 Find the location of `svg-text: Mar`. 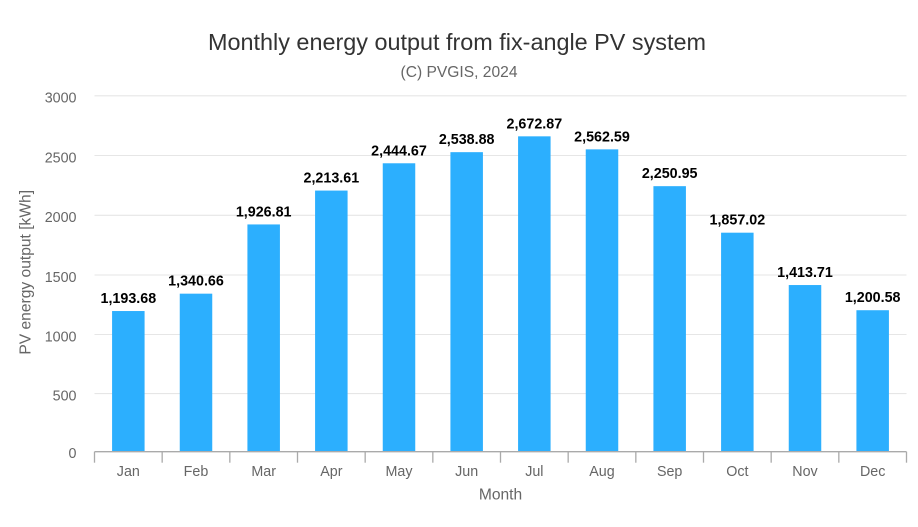

svg-text: Mar is located at coordinates (263, 472).